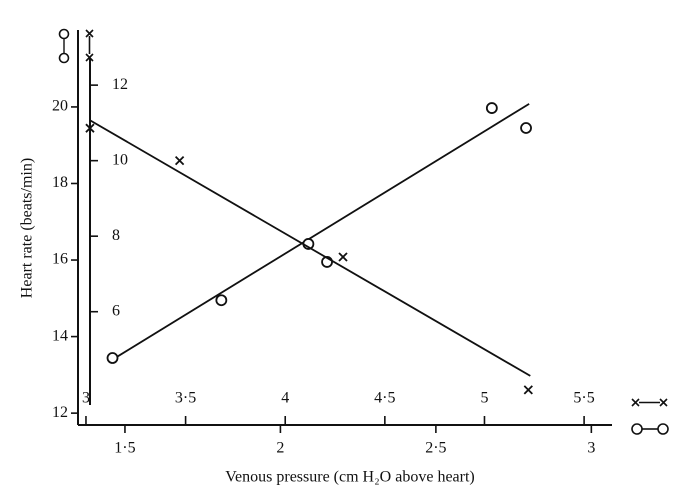 The width and height of the screenshot is (685, 494). What do you see at coordinates (591, 448) in the screenshot?
I see `x-tick-label: 3` at bounding box center [591, 448].